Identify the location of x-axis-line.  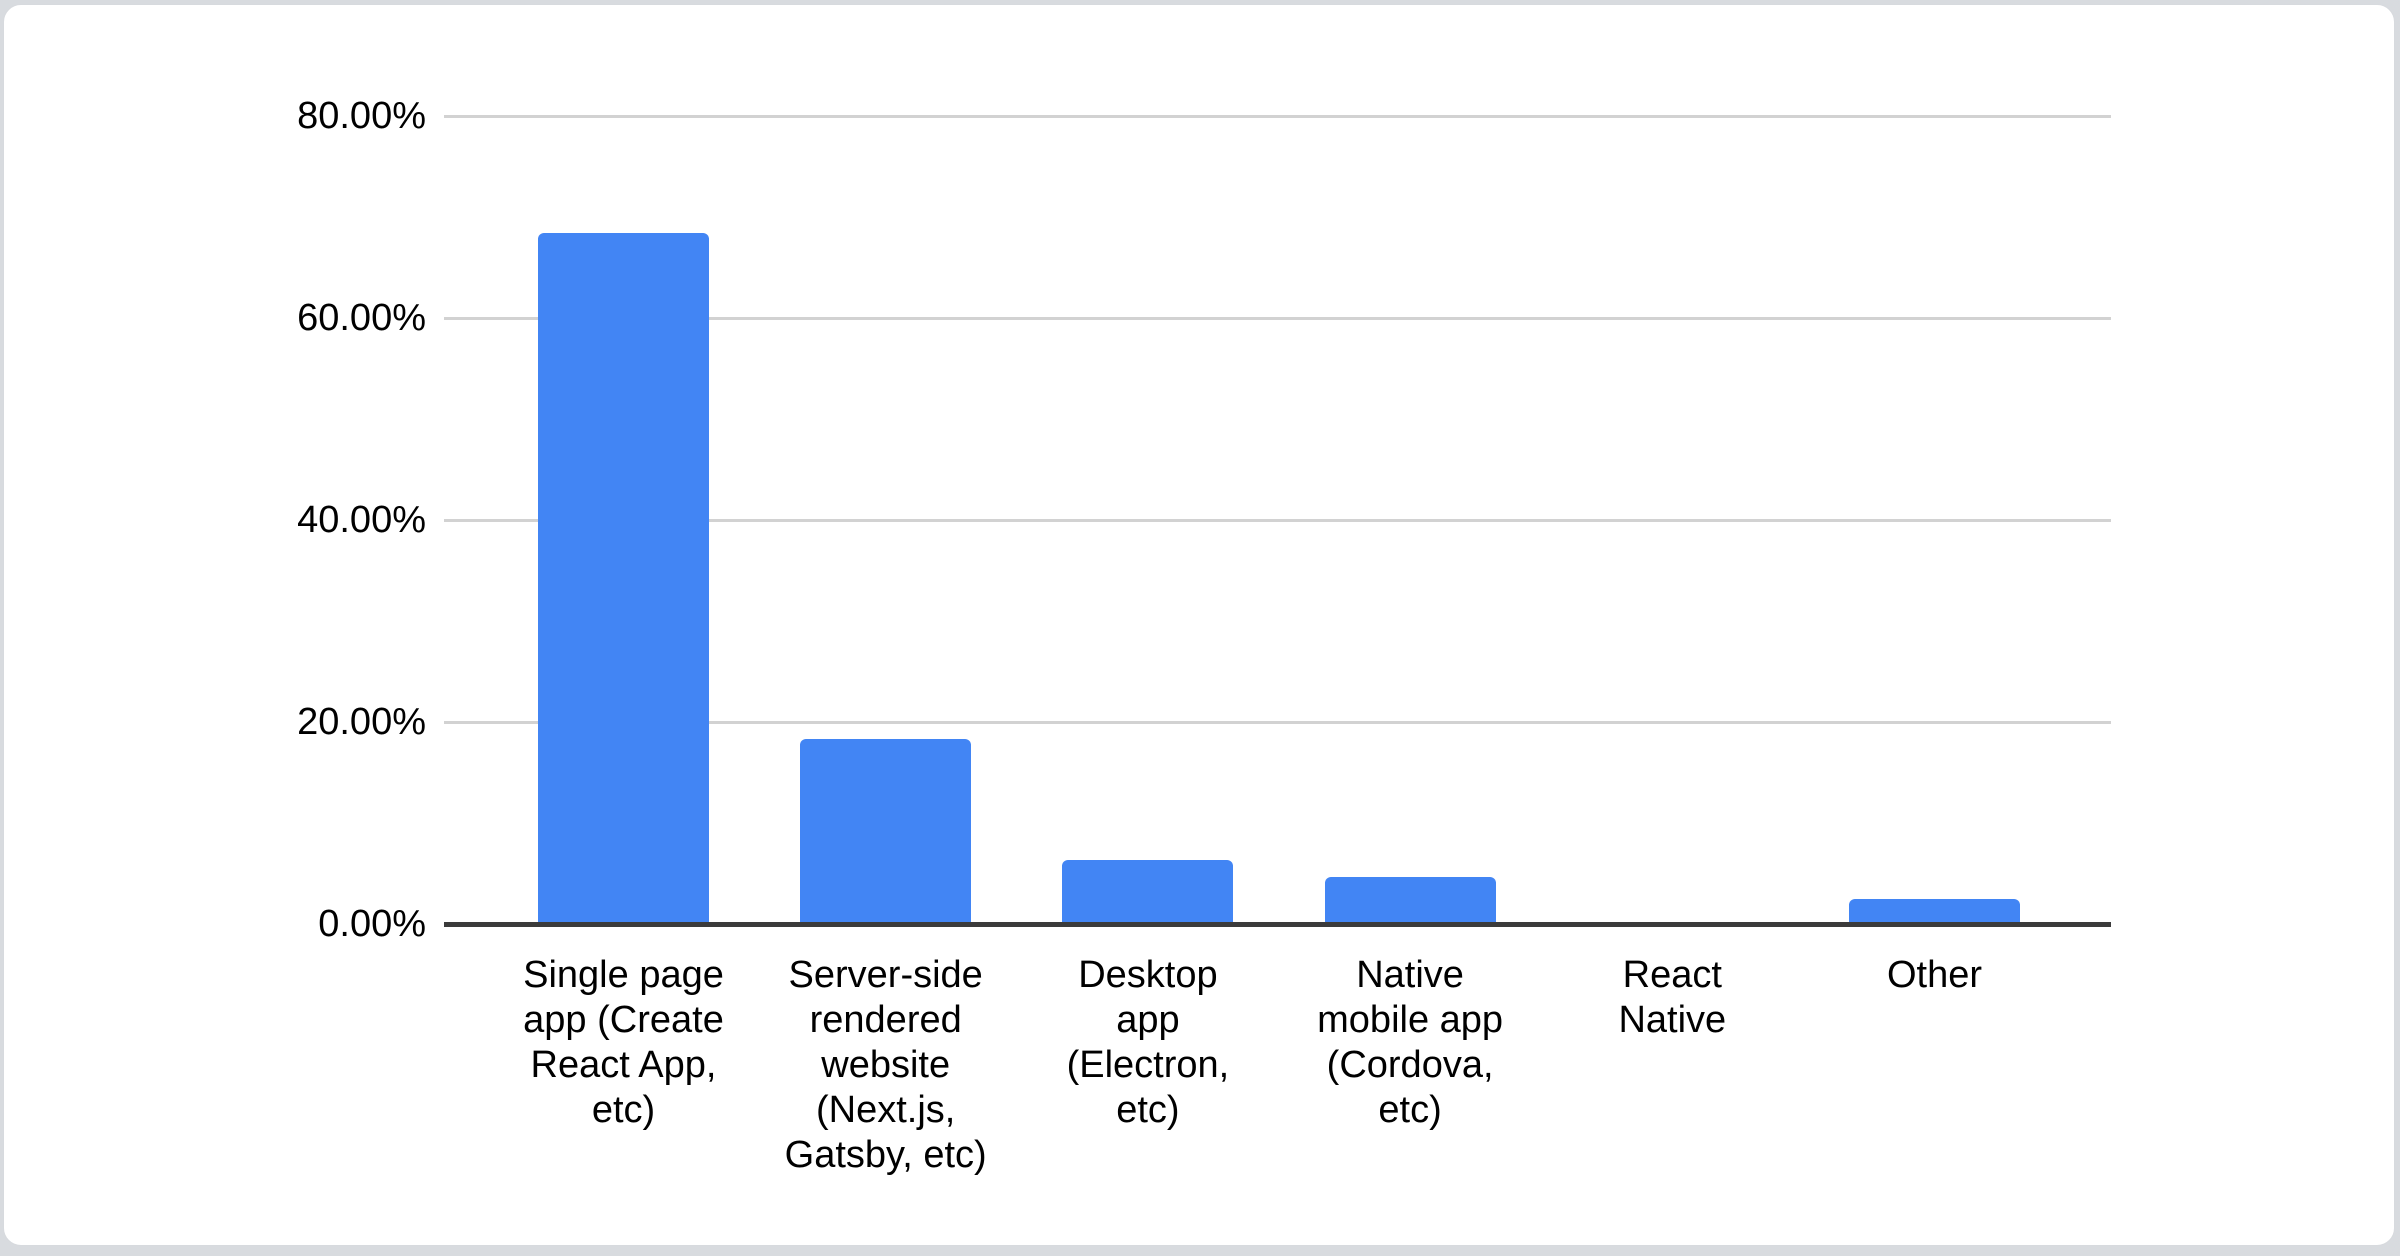
(1277, 924).